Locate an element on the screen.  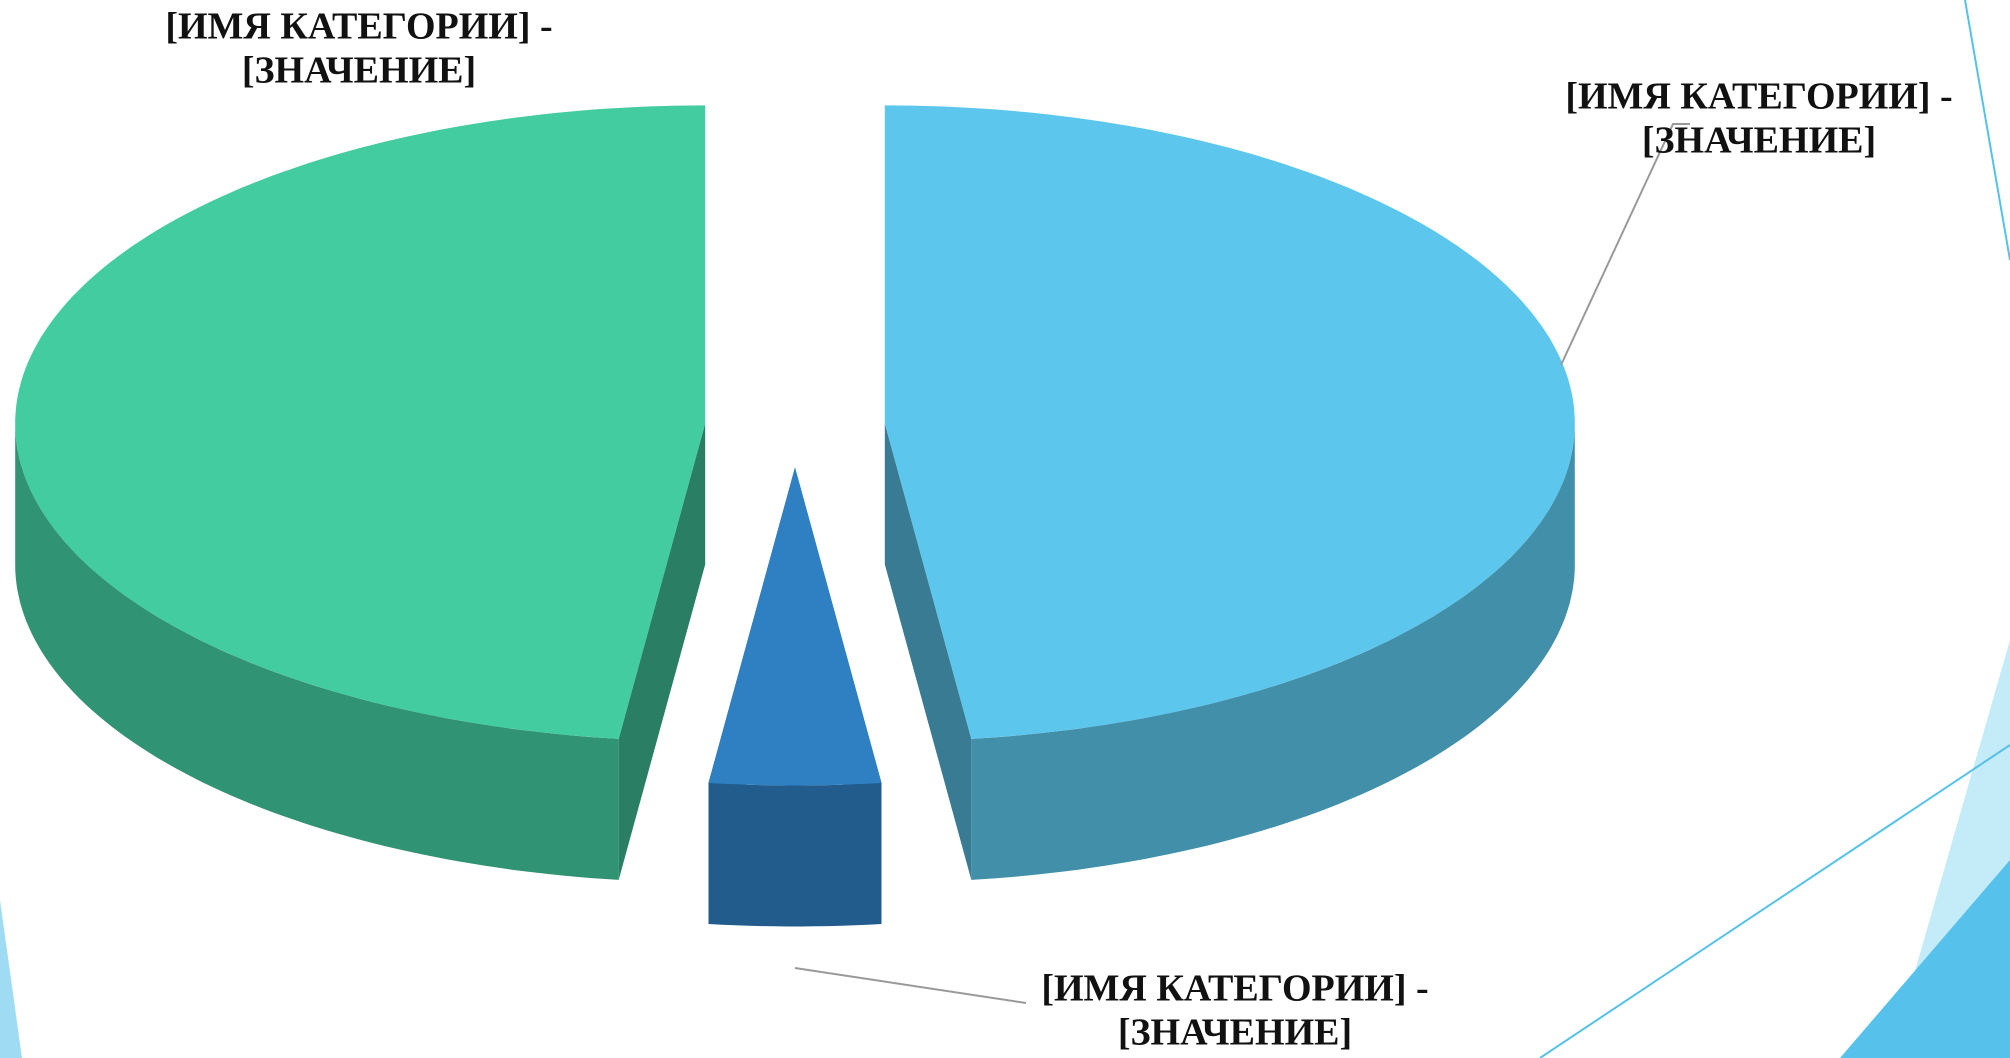
edge-triangle is located at coordinates (11, 979).